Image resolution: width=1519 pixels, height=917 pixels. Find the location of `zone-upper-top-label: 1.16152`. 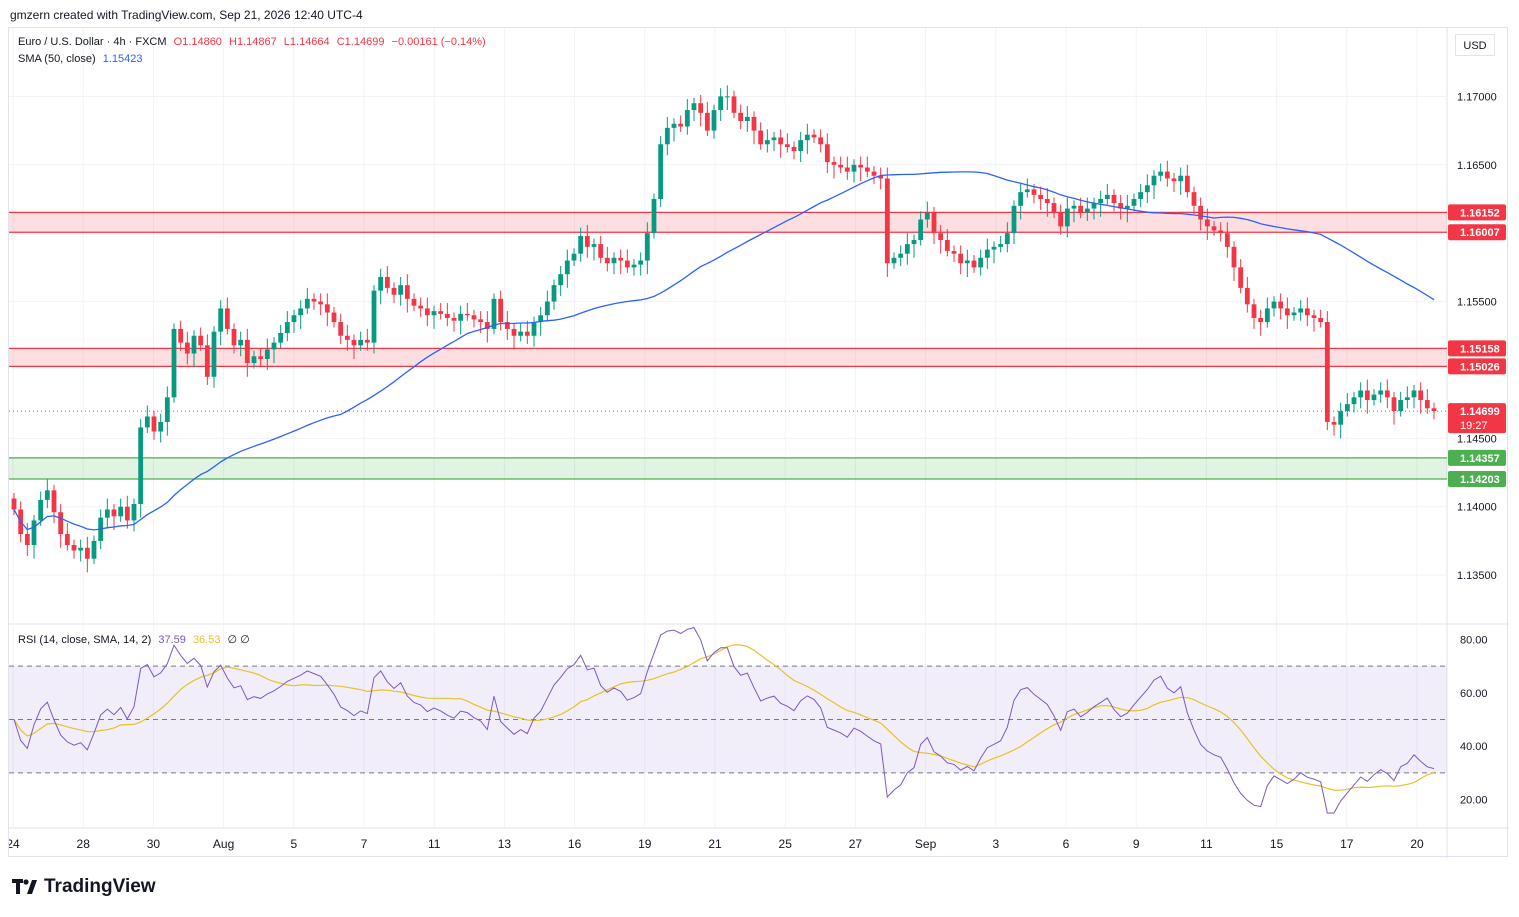

zone-upper-top-label: 1.16152 is located at coordinates (1480, 213).